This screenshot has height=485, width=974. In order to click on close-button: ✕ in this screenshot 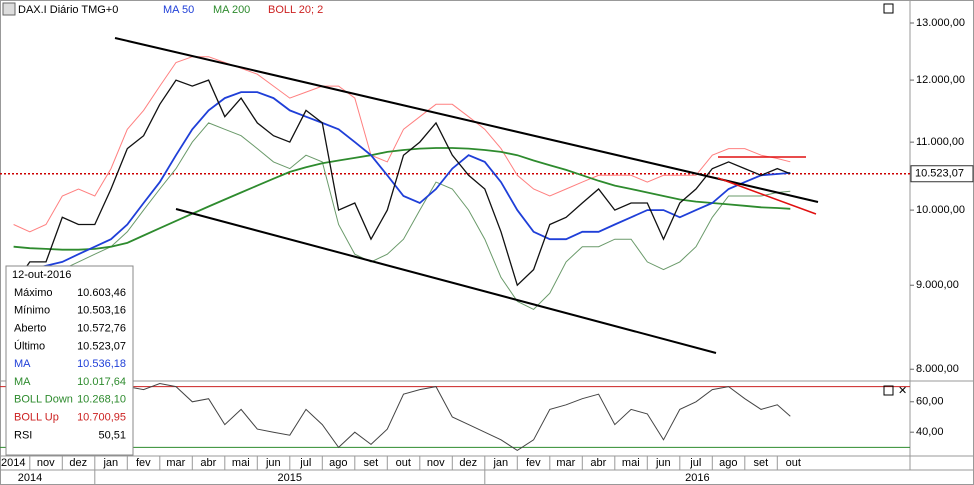, I will do `click(902, 391)`.